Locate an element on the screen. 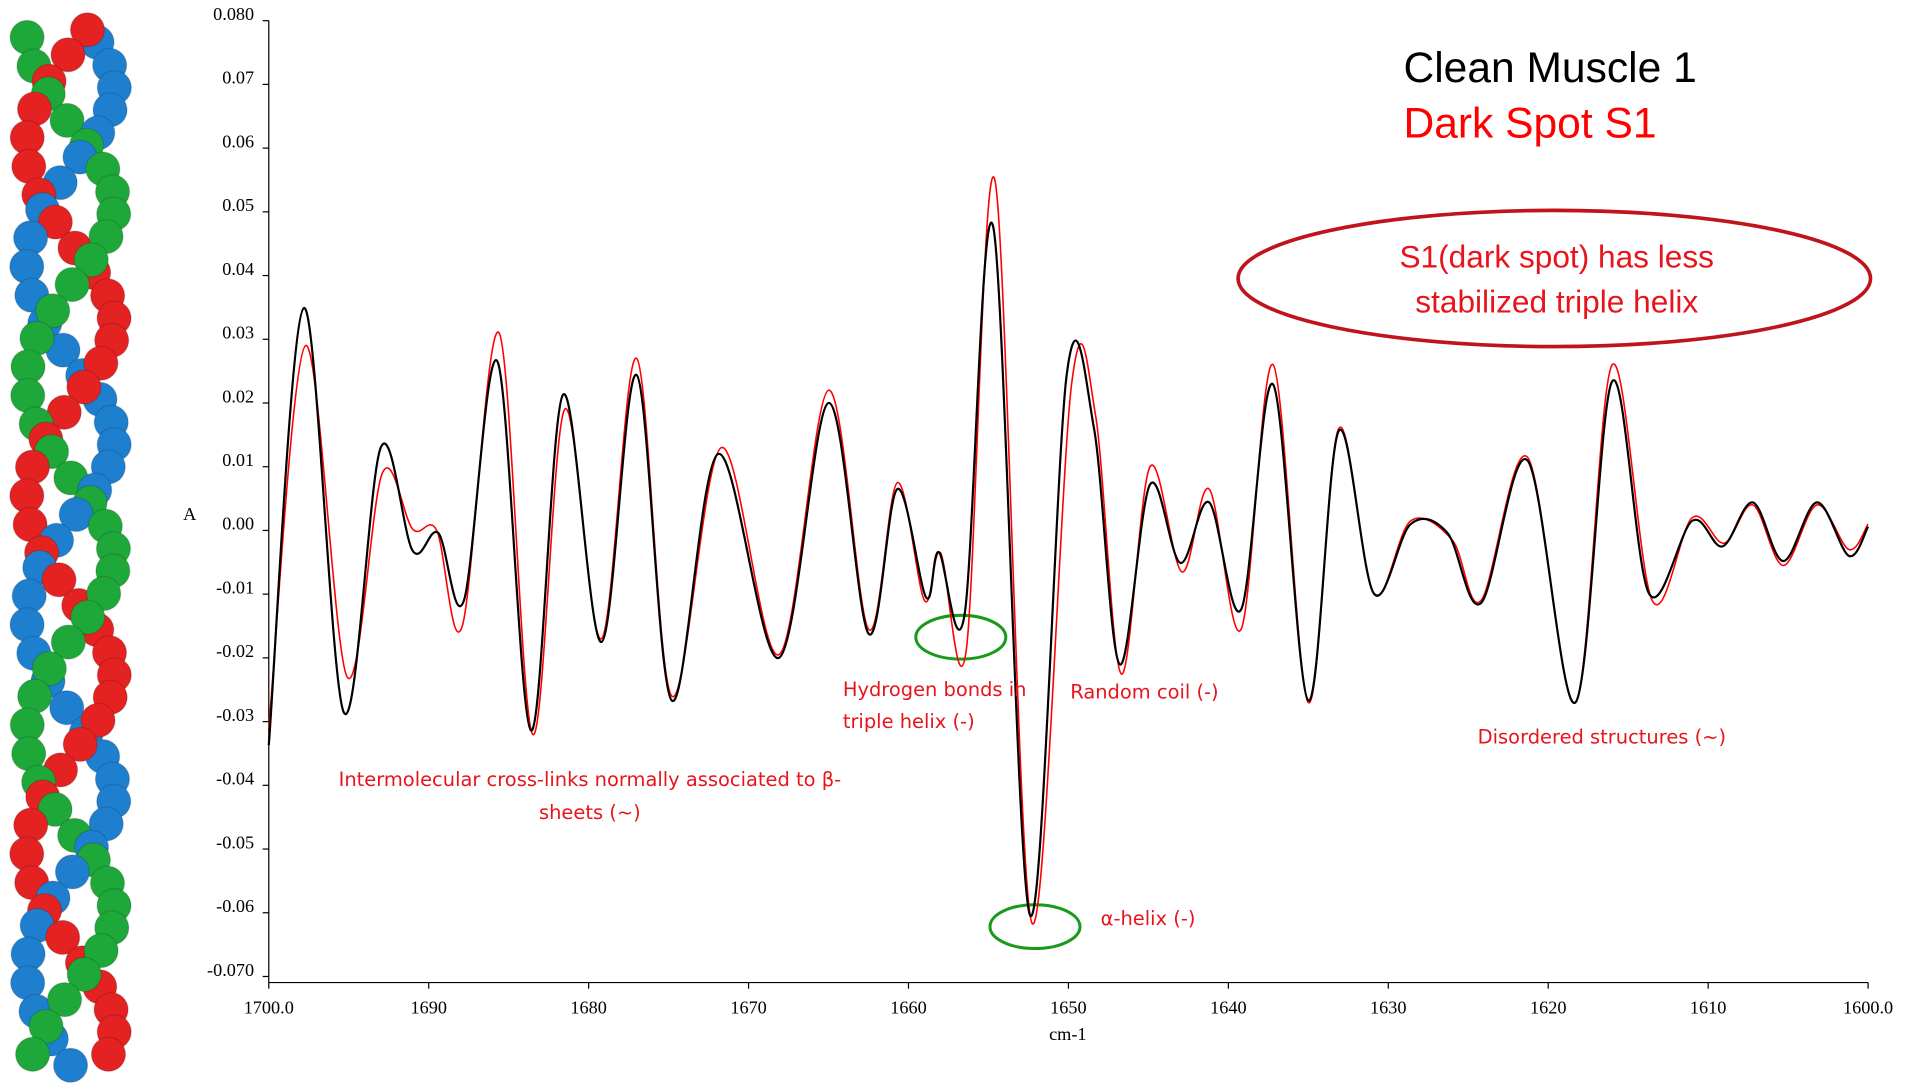 This screenshot has width=1907, height=1092. y-tick-label: 0.03 is located at coordinates (238, 333).